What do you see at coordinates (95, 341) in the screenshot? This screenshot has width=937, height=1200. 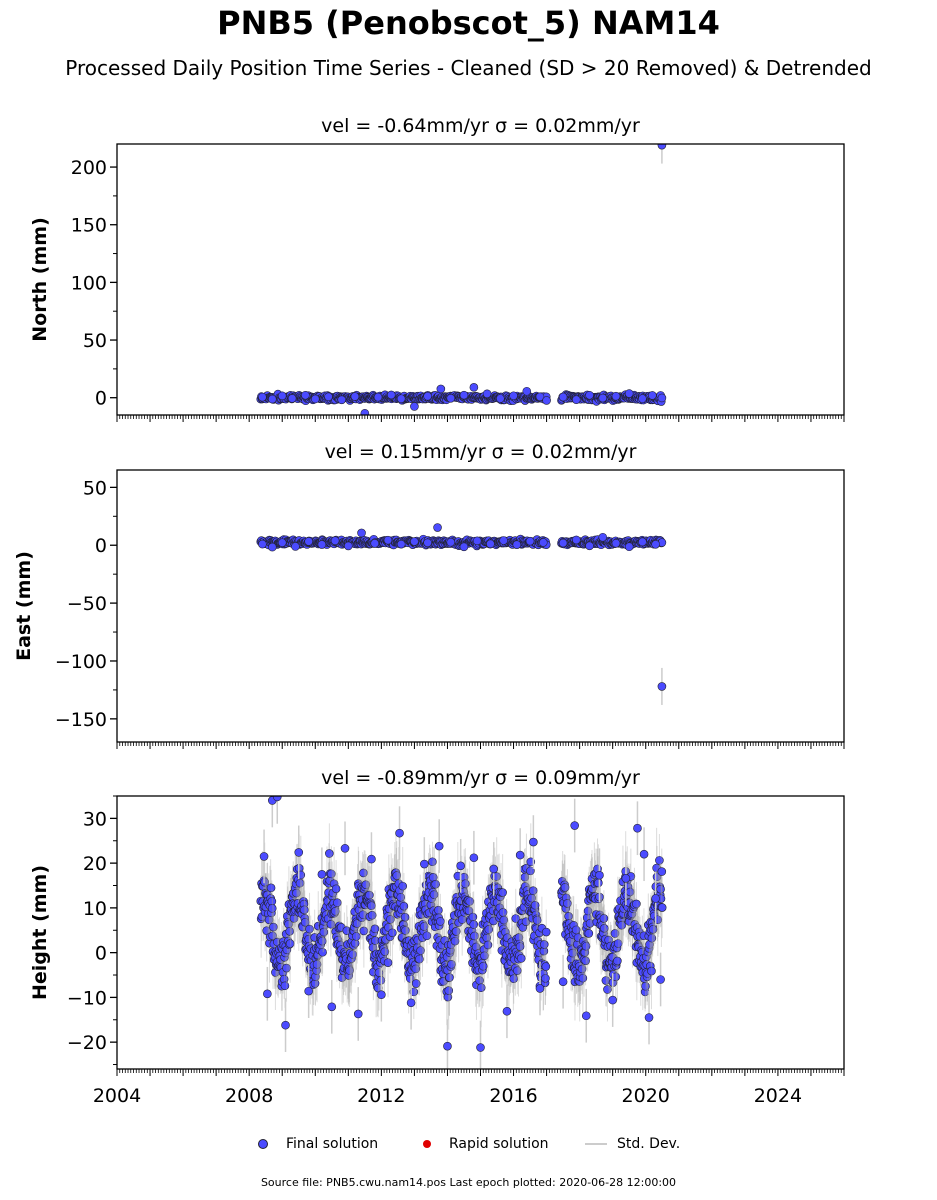 I see `y-tick-label: 50` at bounding box center [95, 341].